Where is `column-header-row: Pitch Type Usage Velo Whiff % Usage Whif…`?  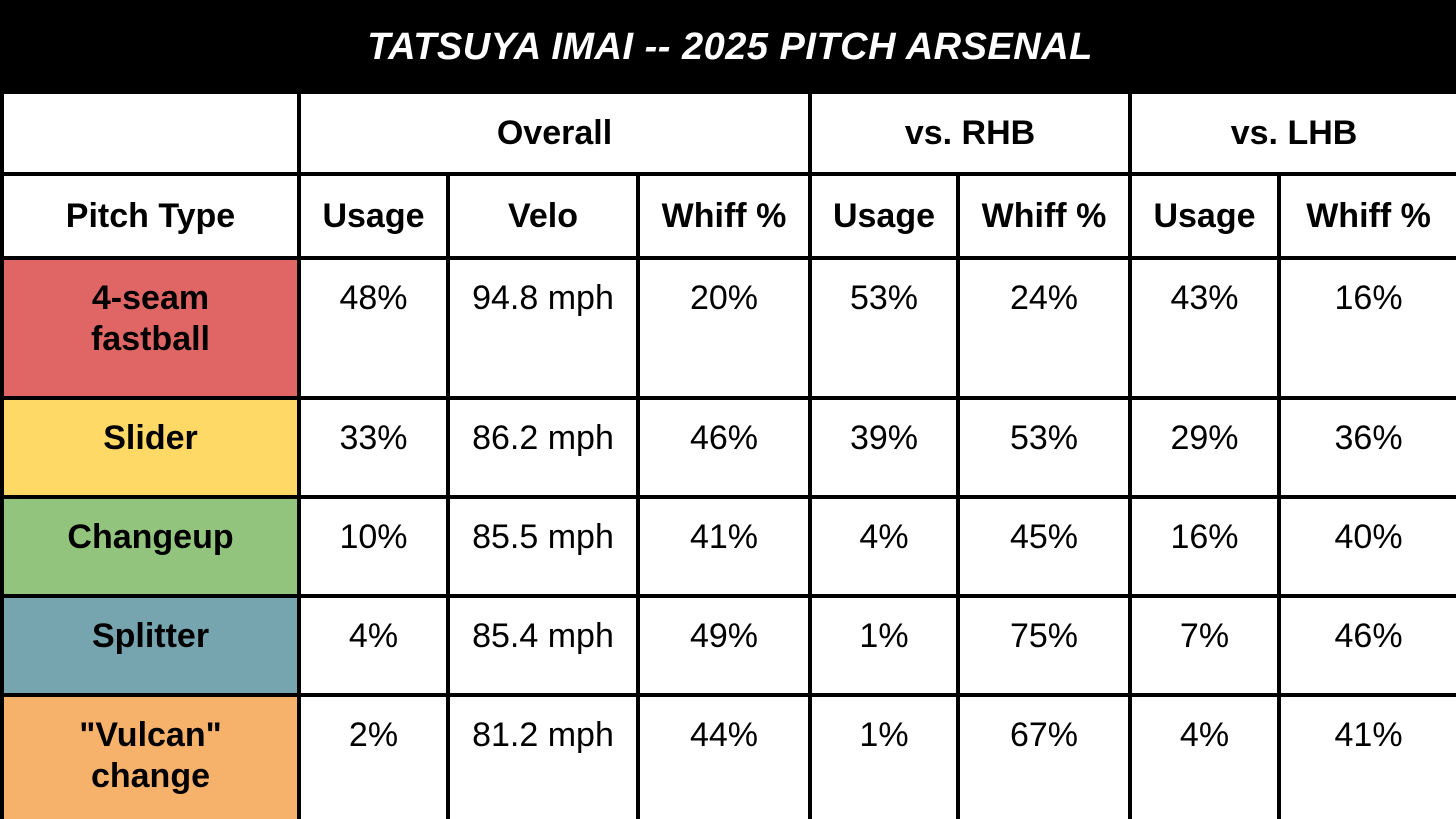
column-header-row: Pitch Type Usage Velo Whiff % Usage Whif… is located at coordinates (728, 216).